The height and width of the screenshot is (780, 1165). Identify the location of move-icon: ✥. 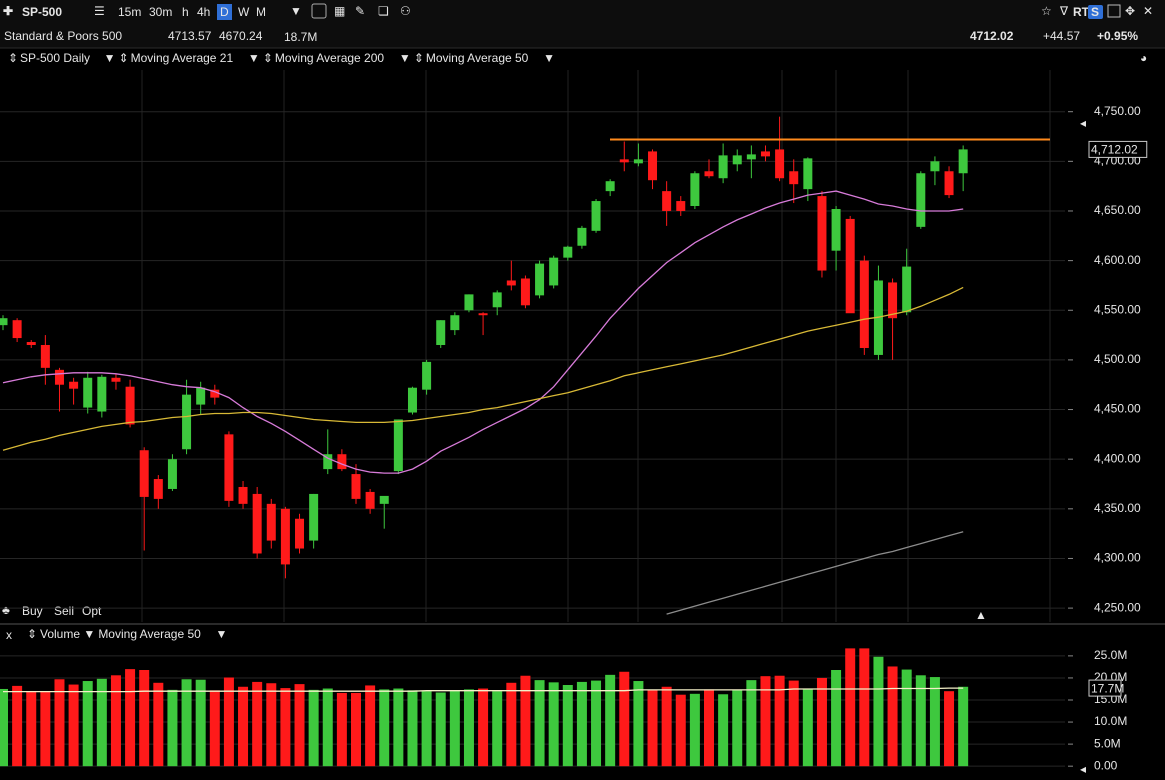
(1130, 11).